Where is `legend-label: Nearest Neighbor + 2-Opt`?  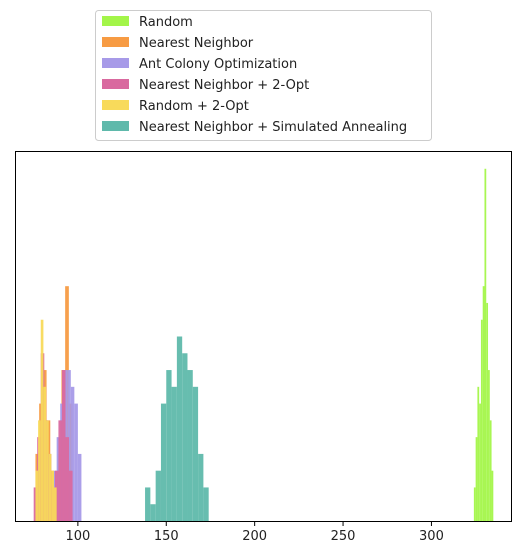 legend-label: Nearest Neighbor + 2-Opt is located at coordinates (224, 85).